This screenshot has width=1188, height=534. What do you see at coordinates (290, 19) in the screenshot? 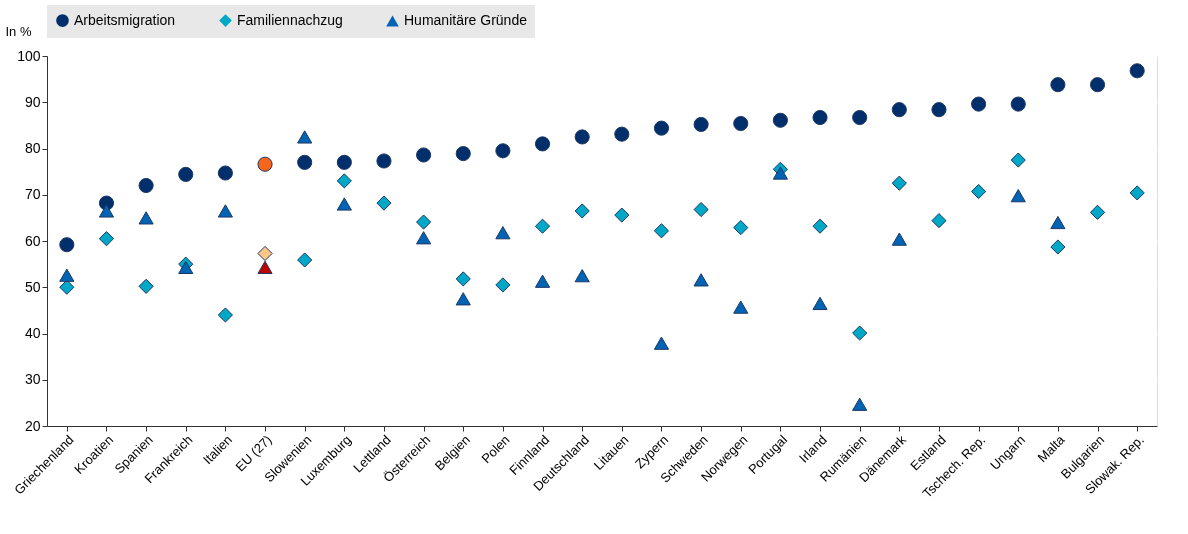
I see `legend-label: Familiennachzug` at bounding box center [290, 19].